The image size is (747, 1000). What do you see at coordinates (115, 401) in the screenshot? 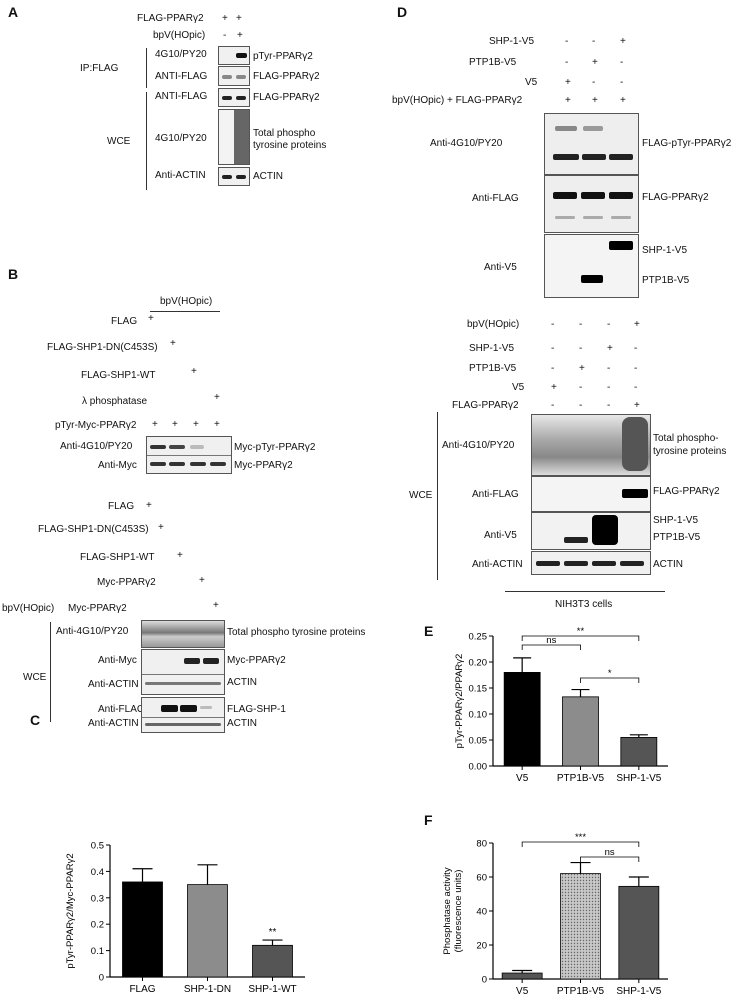
I see `row-label: λ phosphatase` at bounding box center [115, 401].